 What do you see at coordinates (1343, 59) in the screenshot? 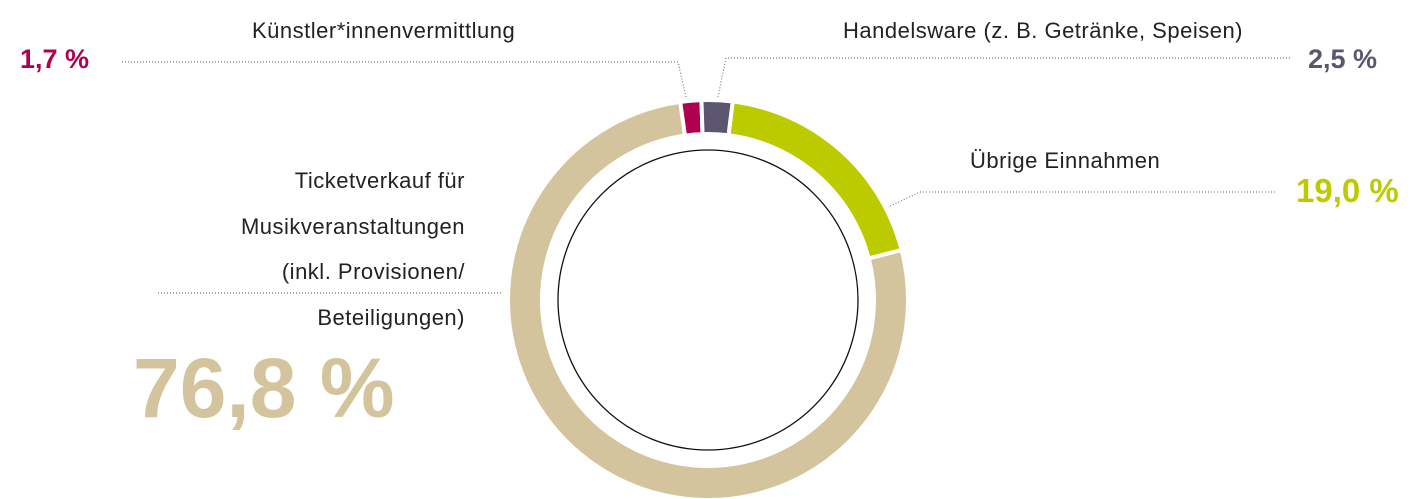
I see `value-label: 2,5 %` at bounding box center [1343, 59].